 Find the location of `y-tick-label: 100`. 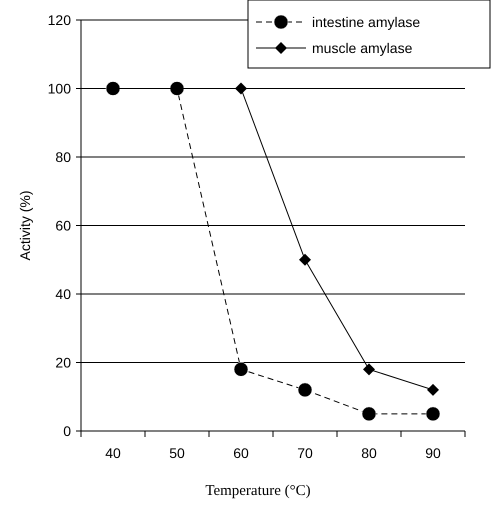

y-tick-label: 100 is located at coordinates (60, 88).